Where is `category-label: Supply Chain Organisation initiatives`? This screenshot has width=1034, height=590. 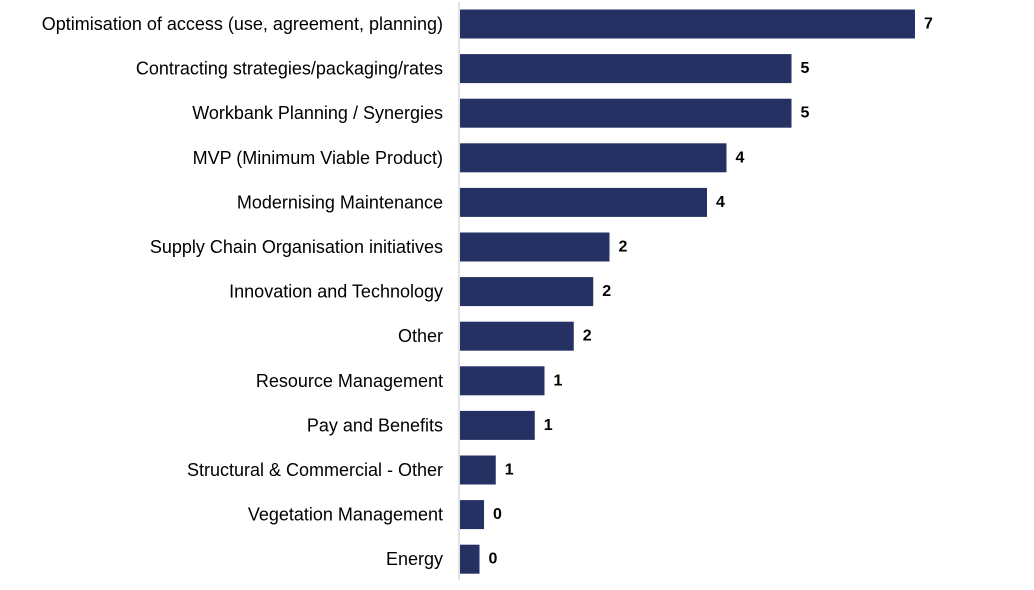 category-label: Supply Chain Organisation initiatives is located at coordinates (296, 247).